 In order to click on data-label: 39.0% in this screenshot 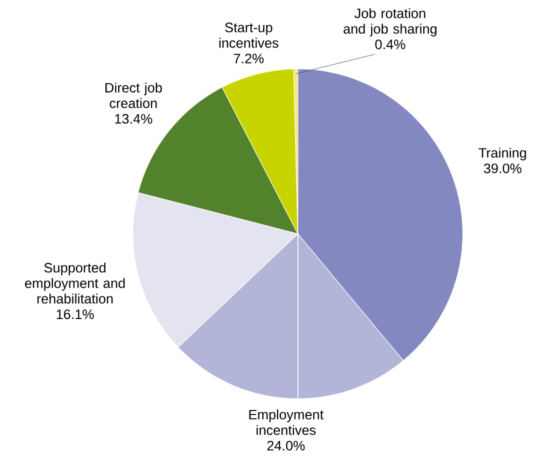, I will do `click(503, 169)`.